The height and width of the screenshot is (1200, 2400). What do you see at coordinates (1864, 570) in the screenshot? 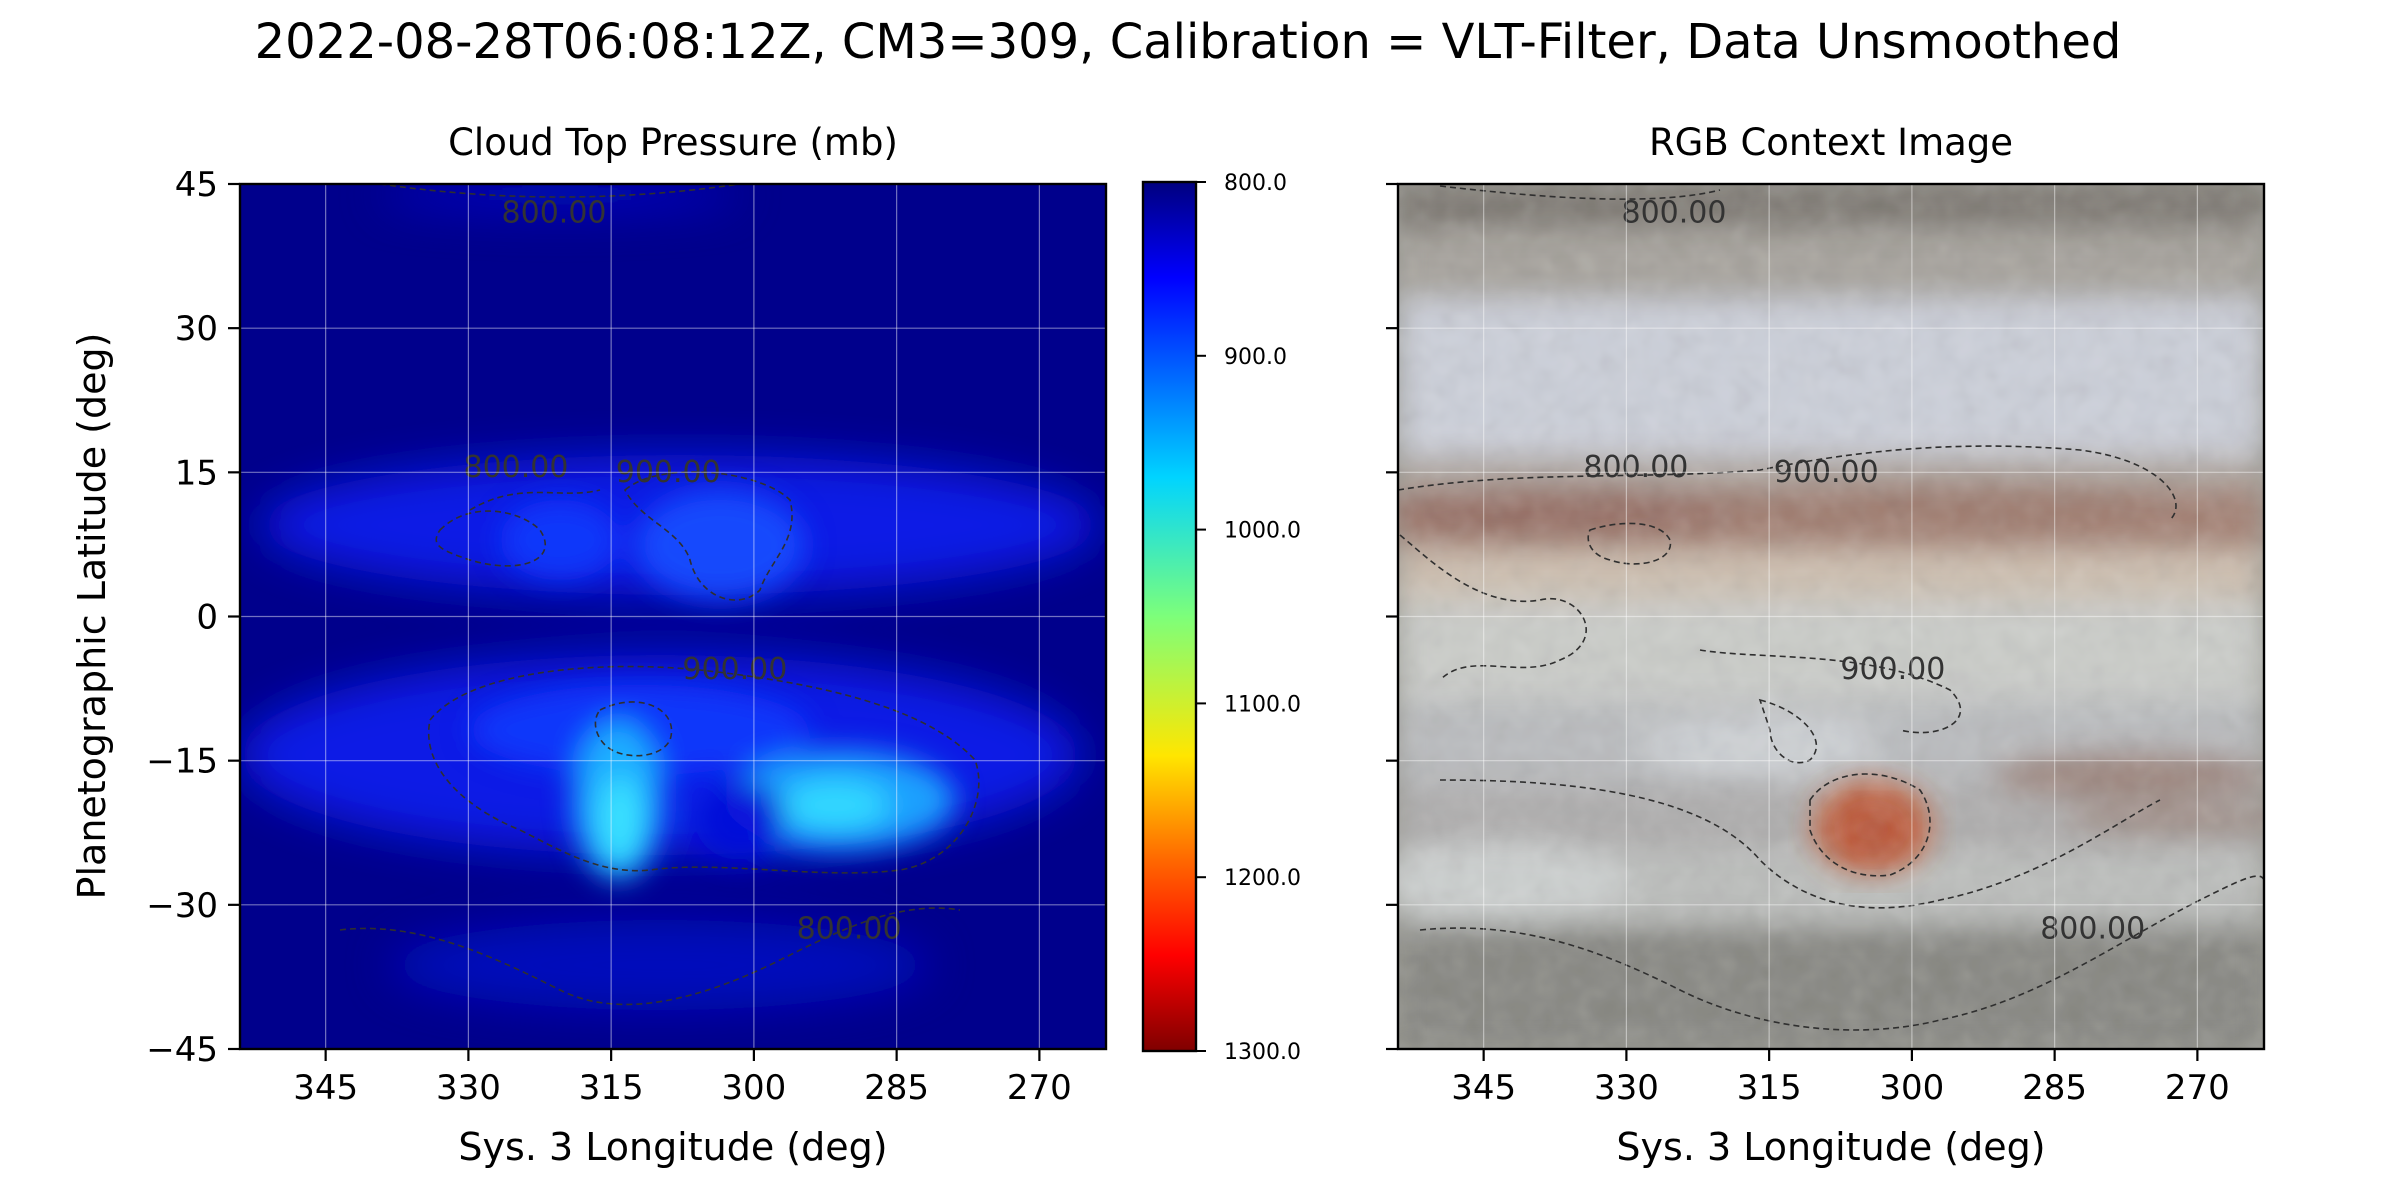
I see `right-contour-labels: 800.00 800.00 900.00 900.00 800.00` at bounding box center [1864, 570].